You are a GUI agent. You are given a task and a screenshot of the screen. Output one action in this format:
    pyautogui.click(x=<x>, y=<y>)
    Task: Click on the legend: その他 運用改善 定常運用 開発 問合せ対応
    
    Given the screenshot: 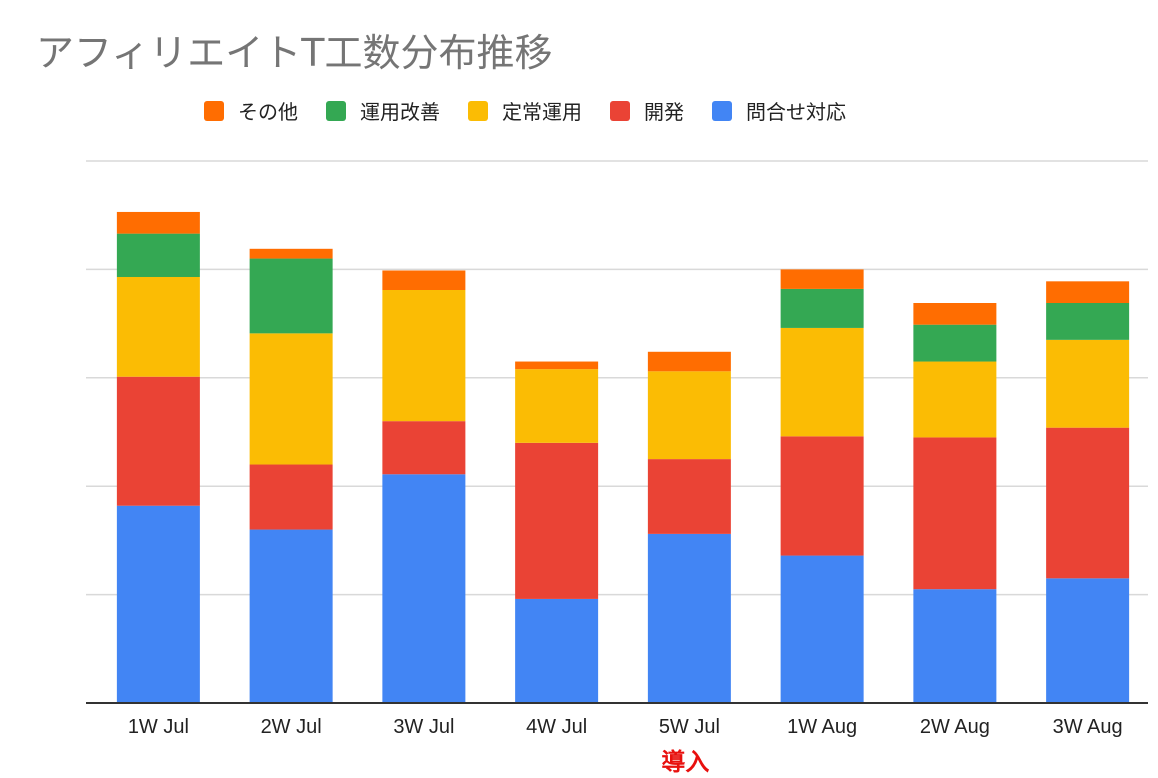 What is the action you would take?
    pyautogui.click(x=539, y=110)
    